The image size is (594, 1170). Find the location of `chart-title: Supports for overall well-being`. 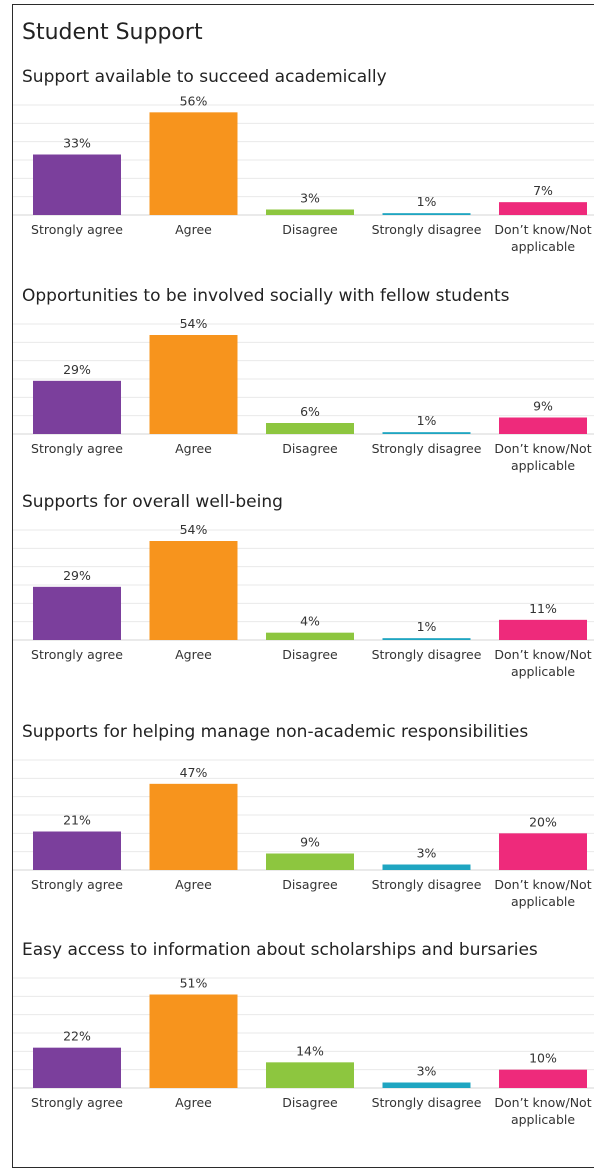

chart-title: Supports for overall well-being is located at coordinates (152, 502).